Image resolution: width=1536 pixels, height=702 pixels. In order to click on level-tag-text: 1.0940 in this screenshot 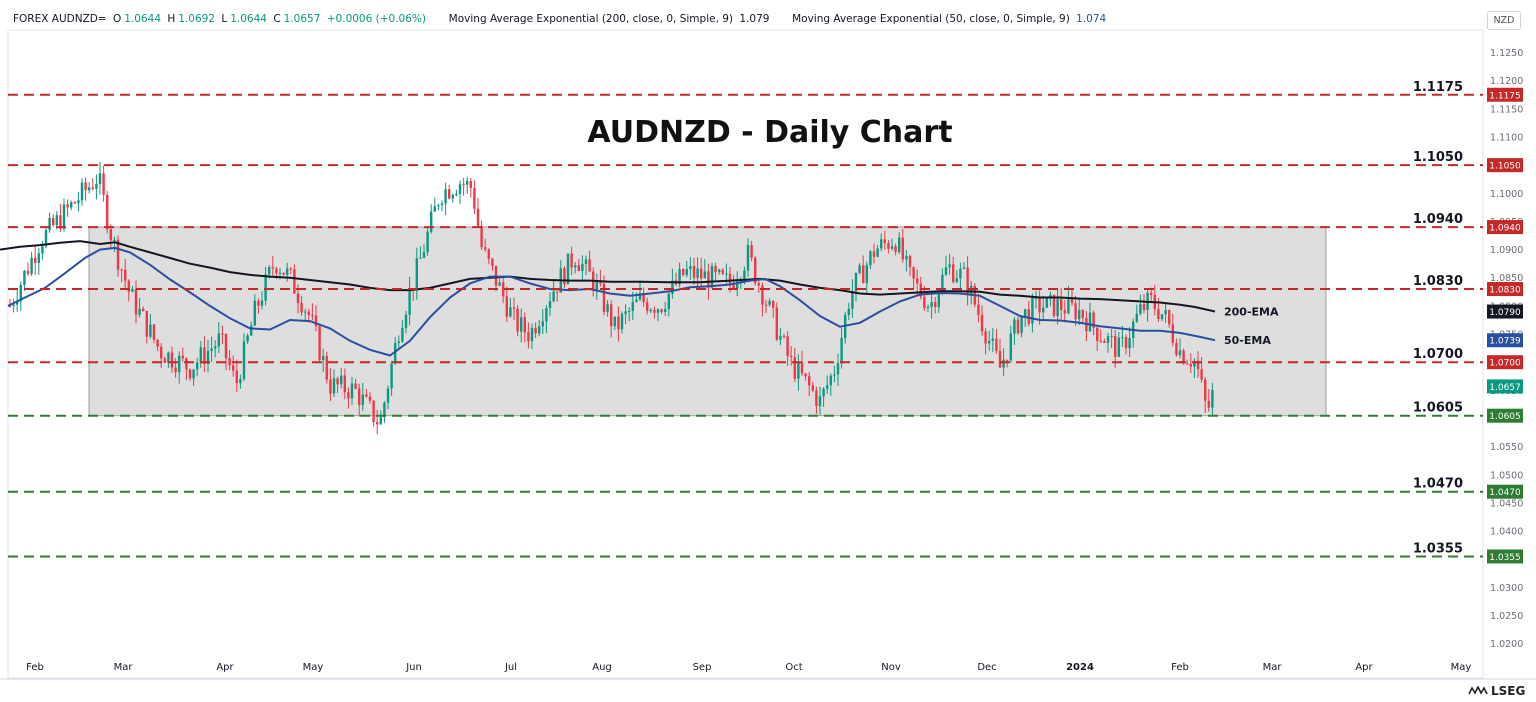, I will do `click(1505, 229)`.